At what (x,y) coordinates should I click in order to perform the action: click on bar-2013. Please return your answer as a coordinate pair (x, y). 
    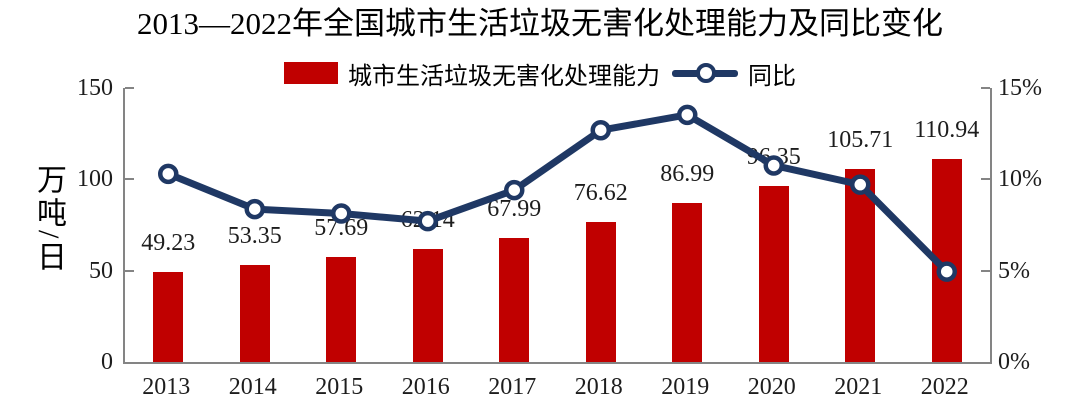
    Looking at the image, I should click on (168, 317).